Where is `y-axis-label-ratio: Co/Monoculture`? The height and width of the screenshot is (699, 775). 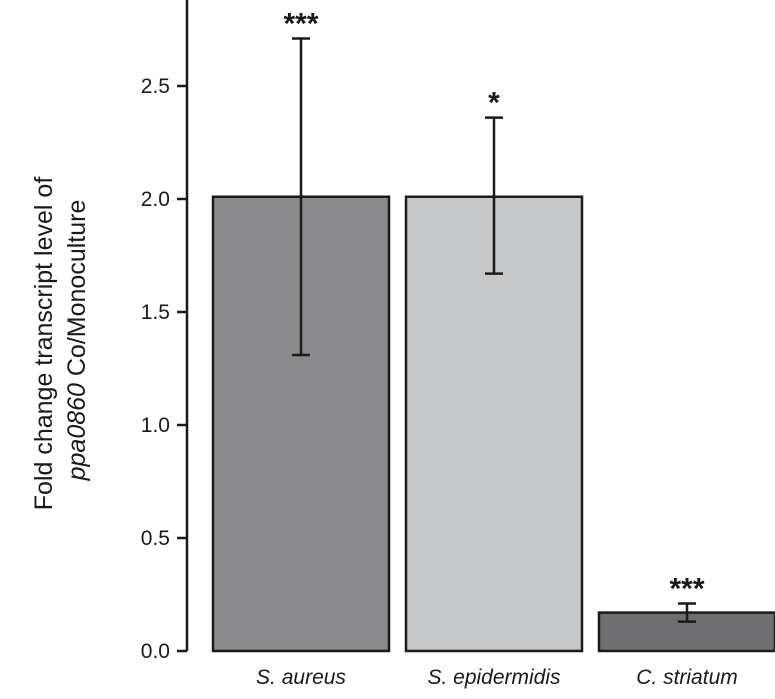
y-axis-label-ratio: Co/Monoculture is located at coordinates (77, 291).